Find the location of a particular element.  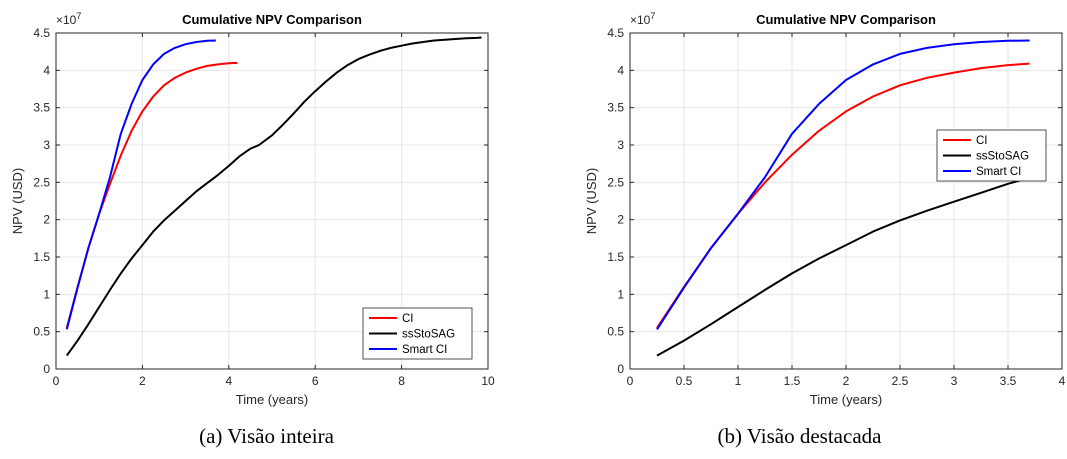

chart2-legend-label-ssstosag: ssStoSAG is located at coordinates (1002, 157).